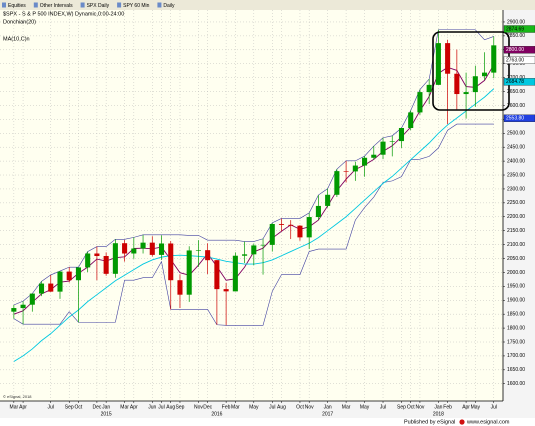 This screenshot has width=535, height=426. I want to click on price-tag-label: 2684.78, so click(515, 82).